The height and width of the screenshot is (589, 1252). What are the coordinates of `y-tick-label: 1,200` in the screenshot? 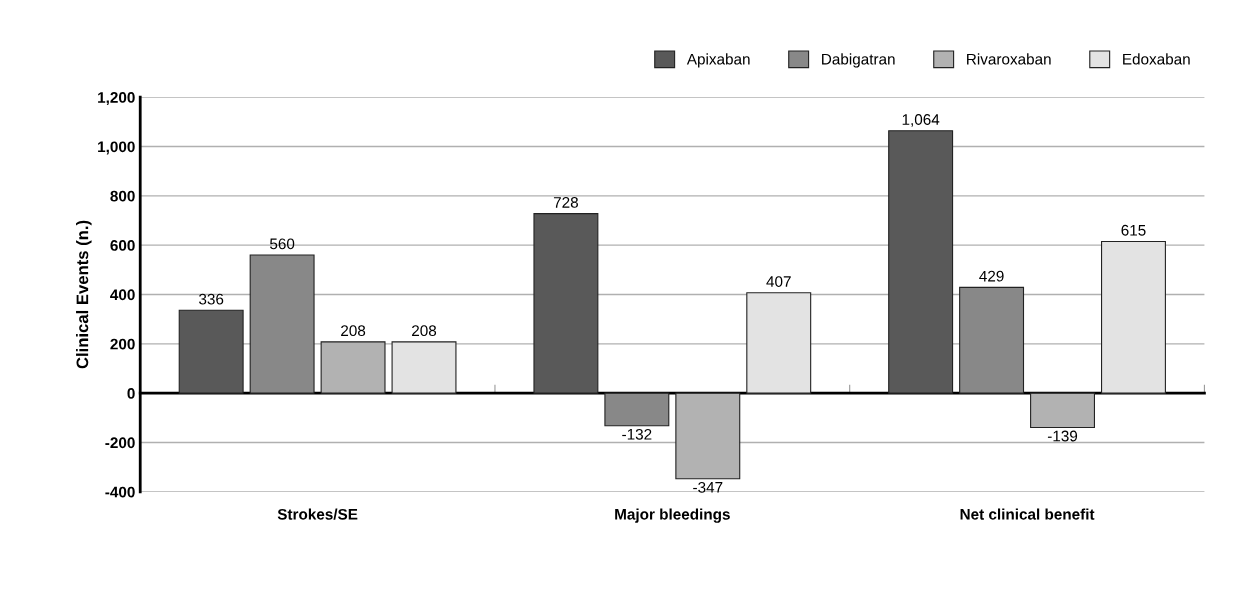 It's located at (116, 99).